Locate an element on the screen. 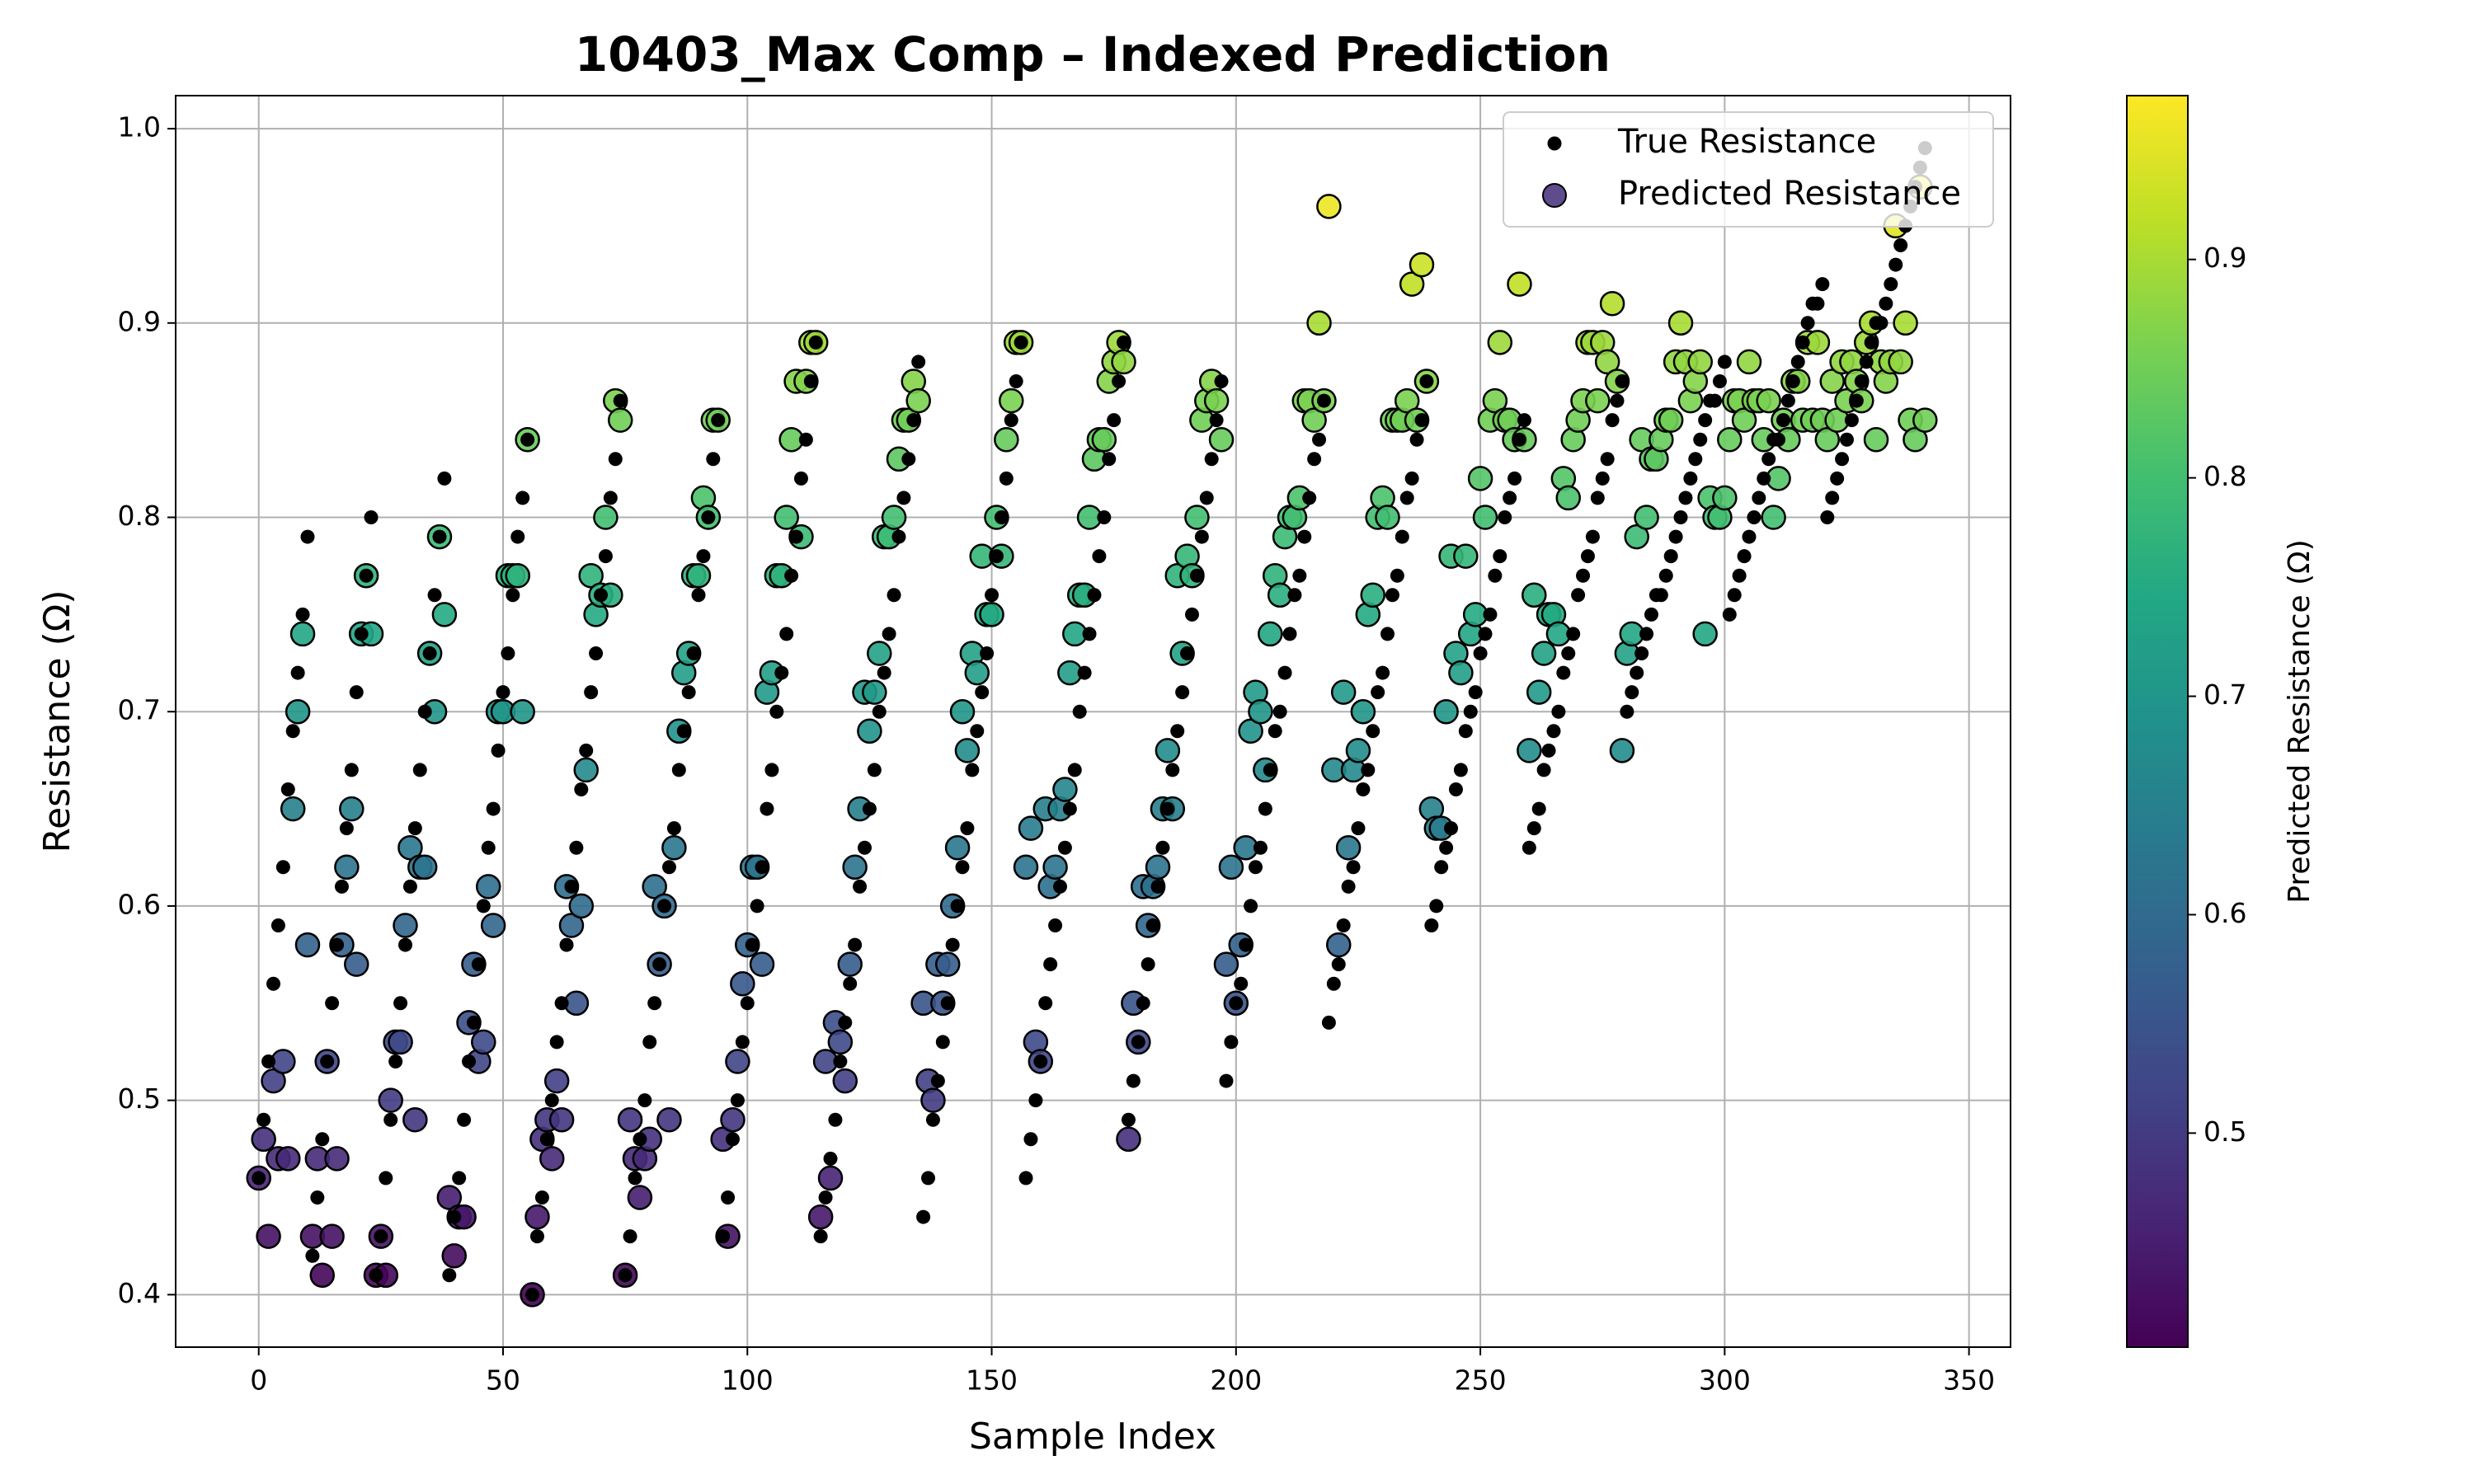 Image resolution: width=2474 pixels, height=1484 pixels. y-tick-label: 0.6 is located at coordinates (139, 904).